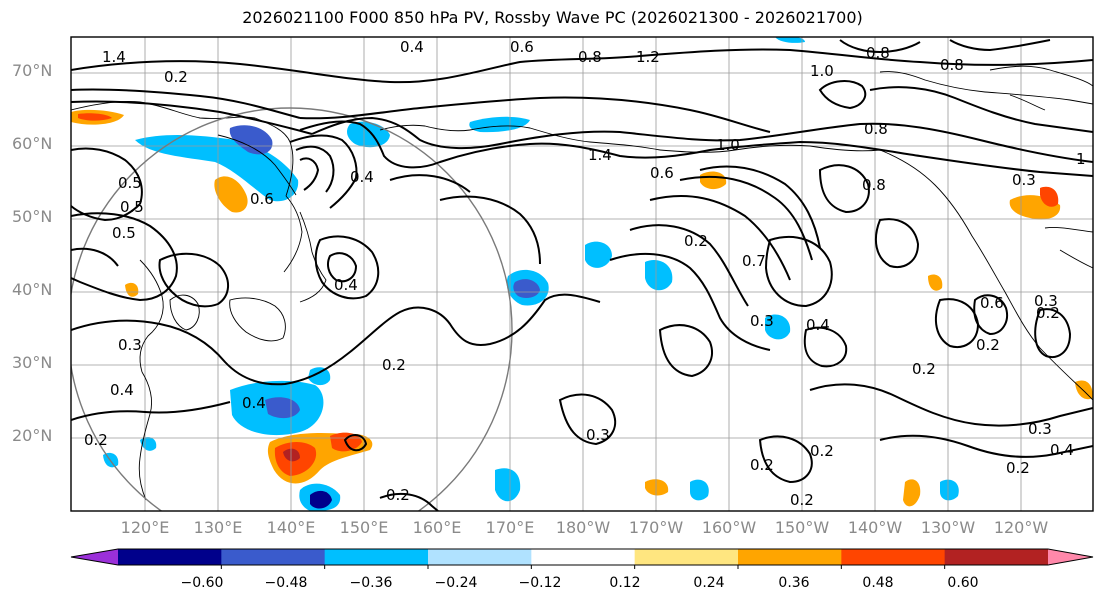  I want to click on lon-label-140w: 140°W, so click(875, 527).